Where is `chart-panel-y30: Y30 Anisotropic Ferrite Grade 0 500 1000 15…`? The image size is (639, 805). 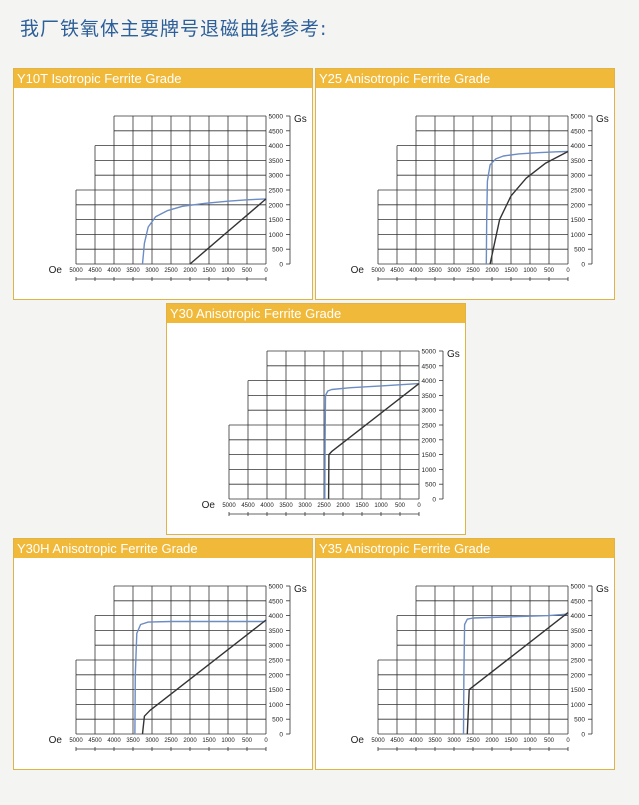
chart-panel-y30: Y30 Anisotropic Ferrite Grade 0 500 1000 15… is located at coordinates (316, 419).